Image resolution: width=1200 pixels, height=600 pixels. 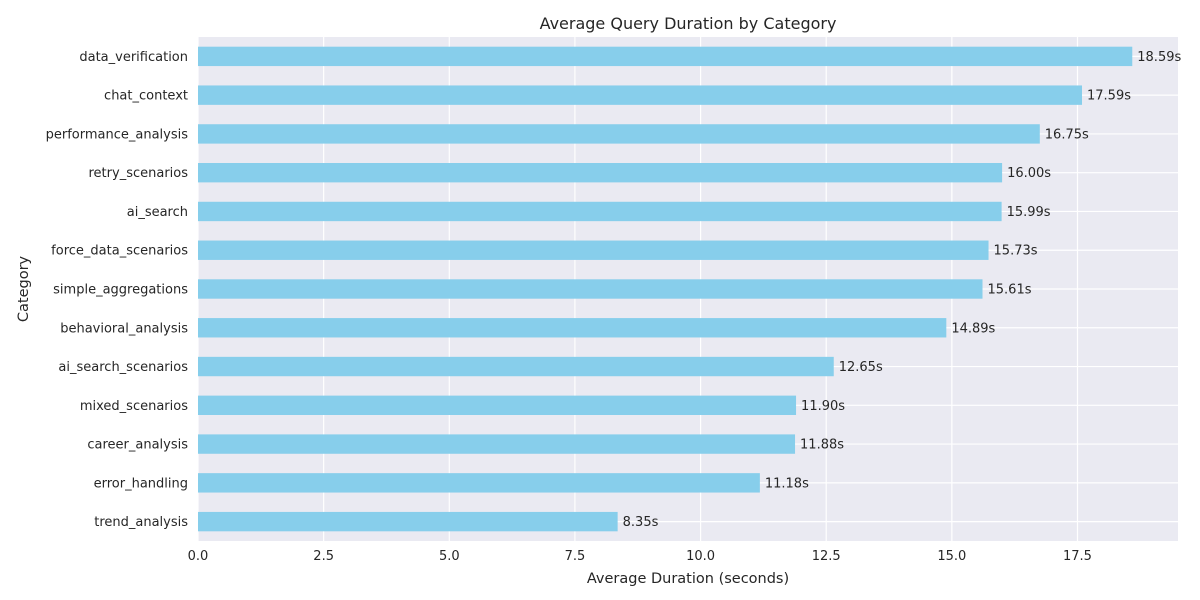 What do you see at coordinates (1159, 57) in the screenshot?
I see `data-label: 18.59s` at bounding box center [1159, 57].